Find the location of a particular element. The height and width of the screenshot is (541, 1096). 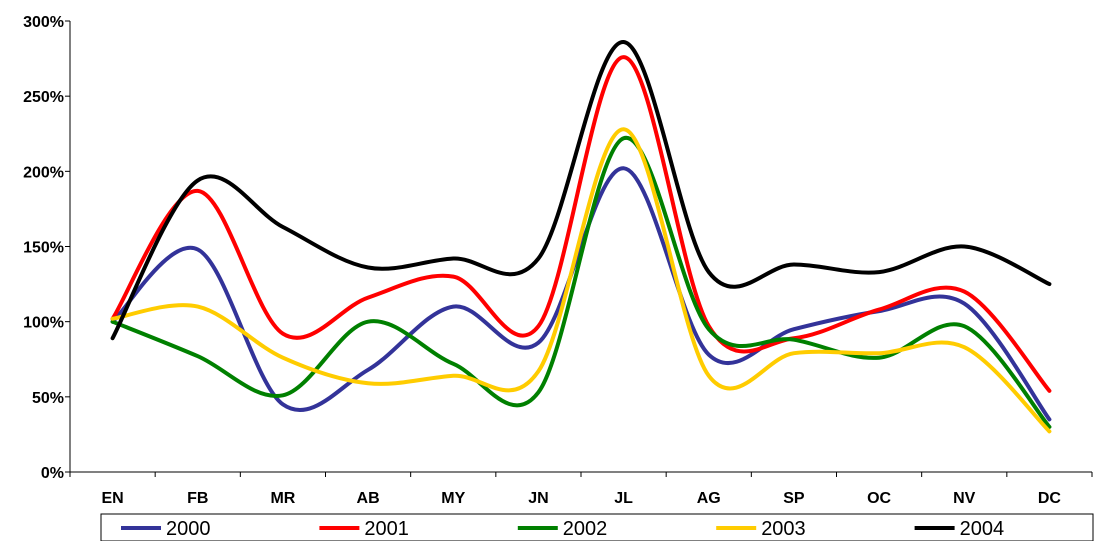

legend-label-2003: 2003 is located at coordinates (783, 529).